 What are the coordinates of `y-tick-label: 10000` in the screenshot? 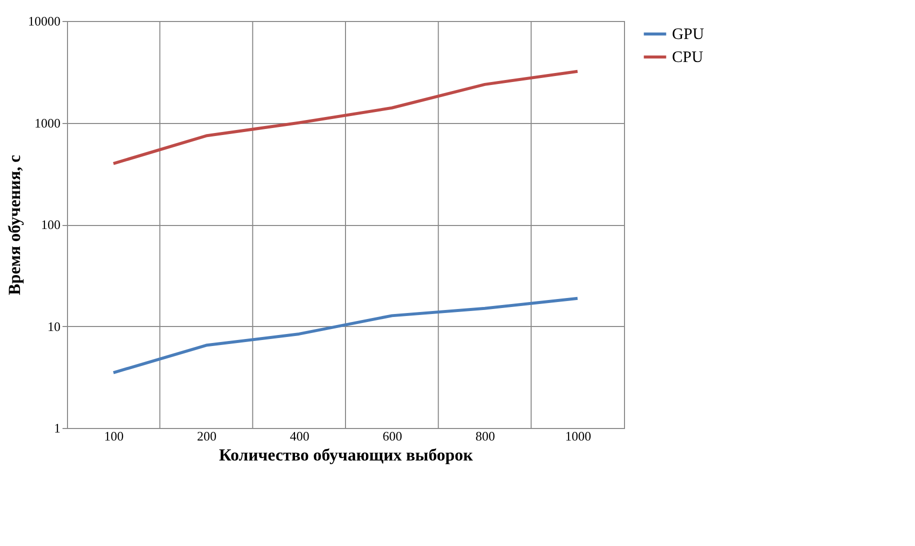 It's located at (44, 21).